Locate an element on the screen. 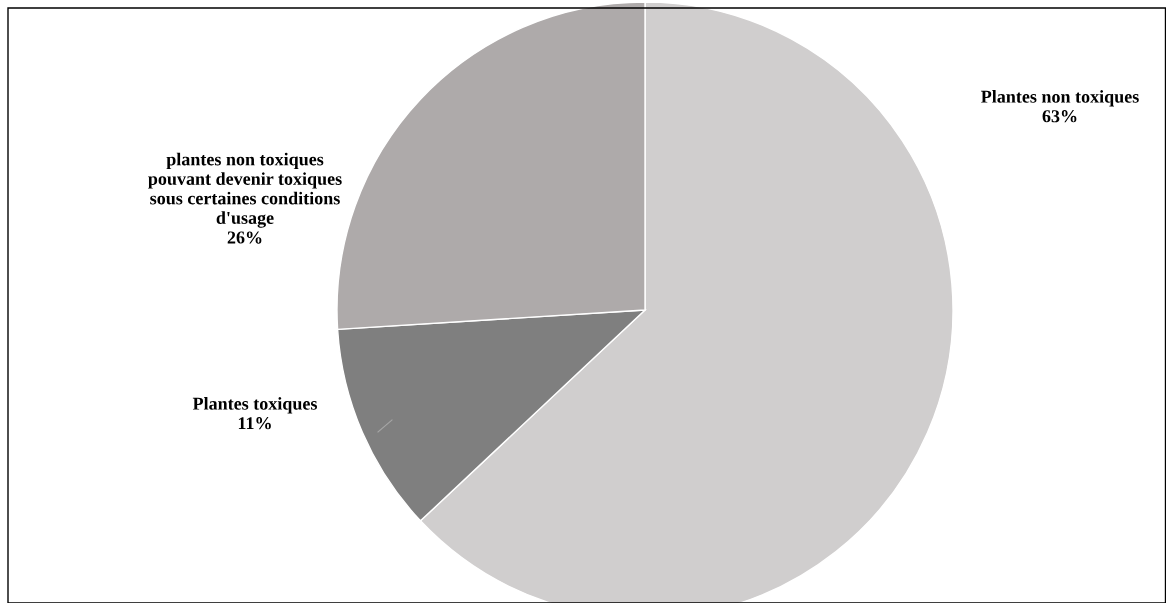 Image resolution: width=1166 pixels, height=603 pixels. data-label: 26% is located at coordinates (244, 237).